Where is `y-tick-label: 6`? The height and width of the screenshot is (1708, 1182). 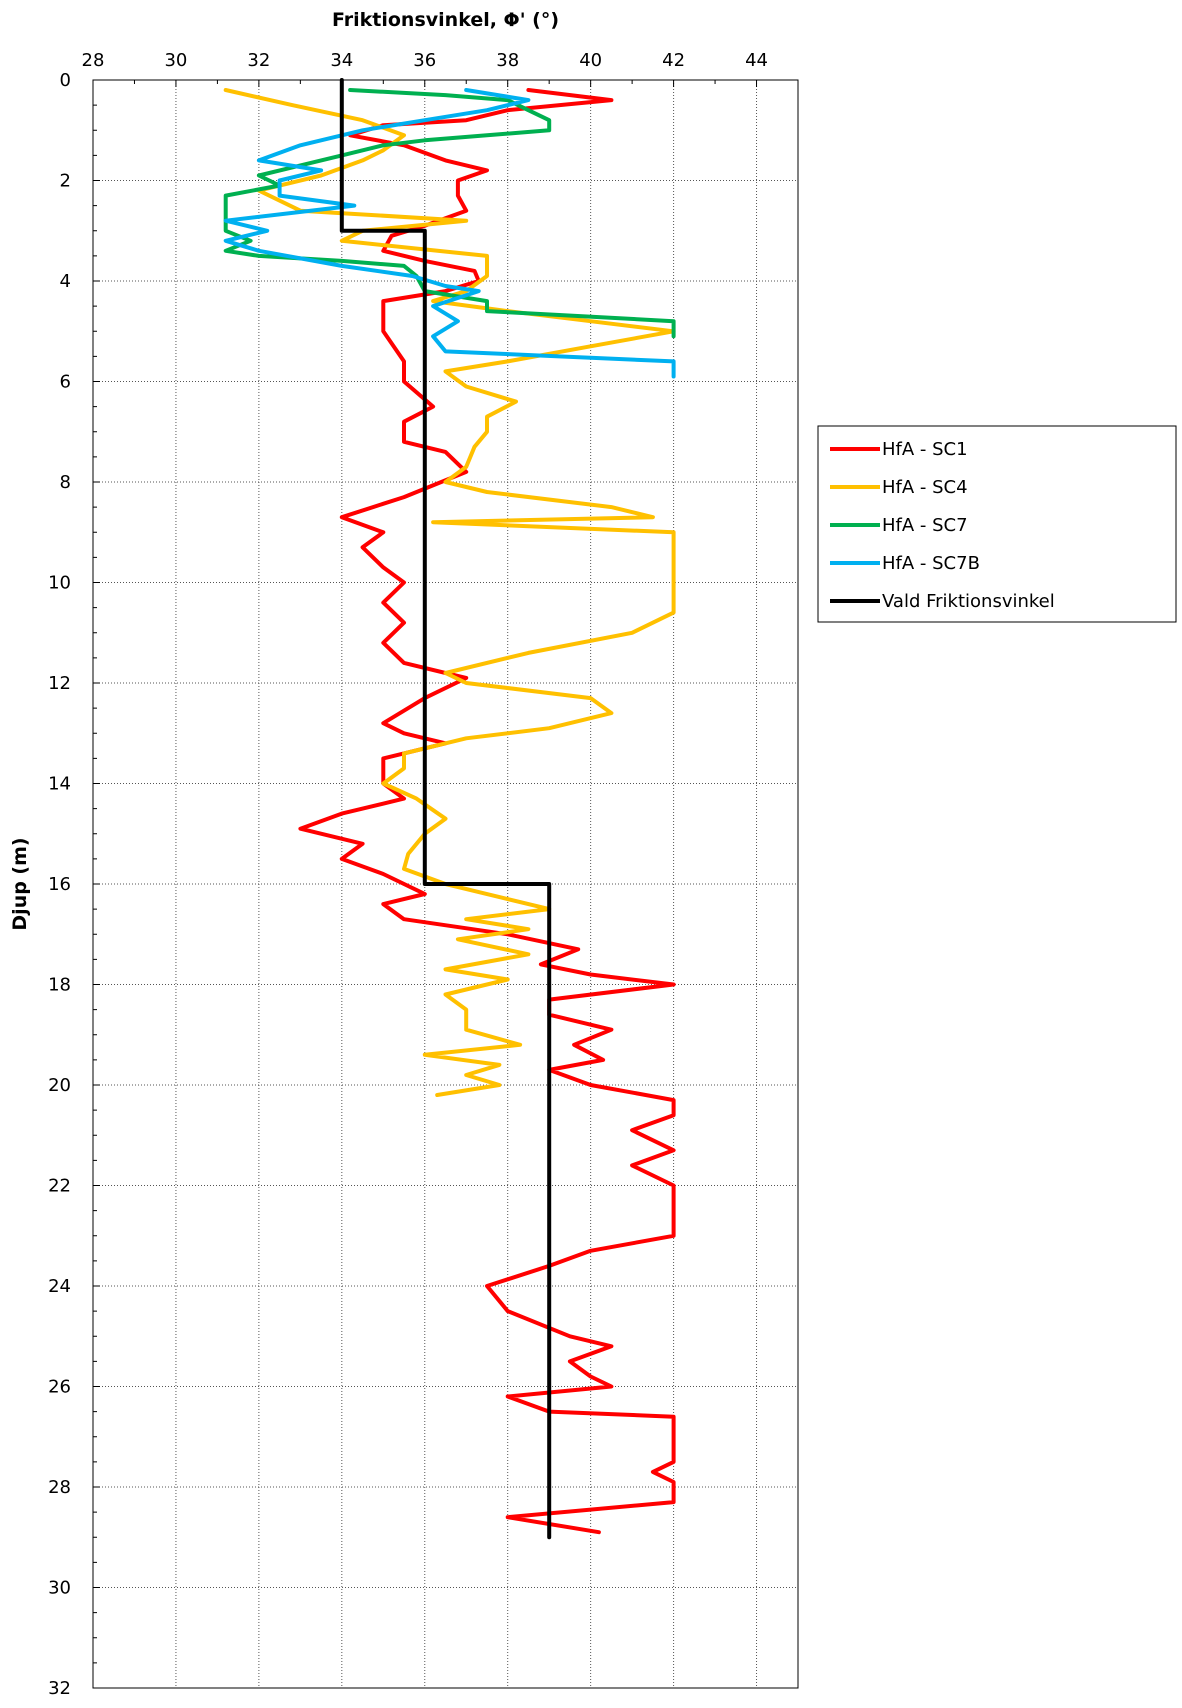
y-tick-label: 6 is located at coordinates (65, 382).